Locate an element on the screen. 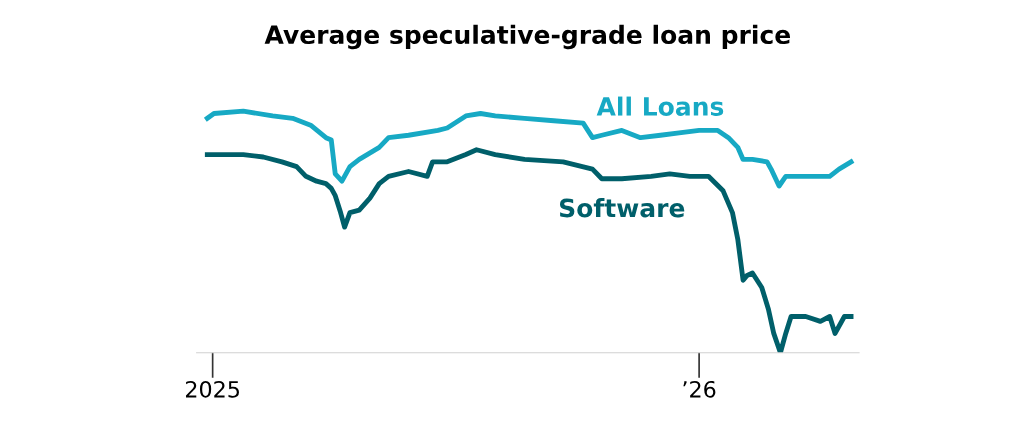 The height and width of the screenshot is (425, 1035). series-label: Software is located at coordinates (622, 208).